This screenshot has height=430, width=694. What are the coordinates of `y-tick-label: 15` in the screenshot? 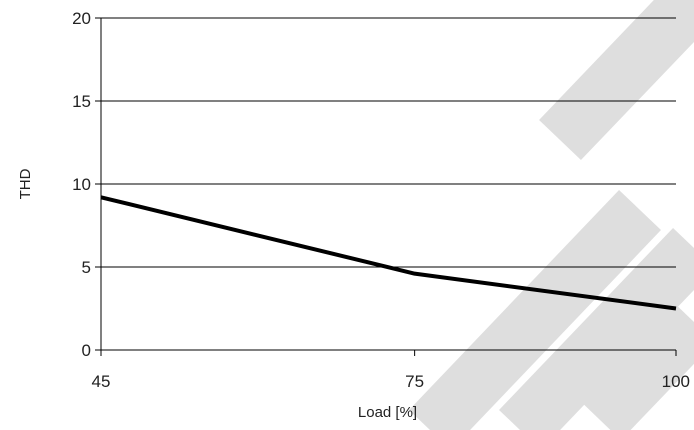 It's located at (81, 101).